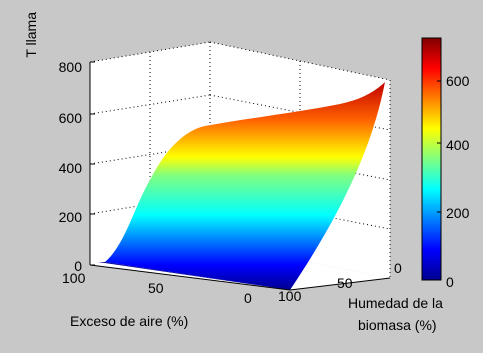 This screenshot has width=483, height=353. What do you see at coordinates (31, 35) in the screenshot?
I see `z-axis-label: T llama` at bounding box center [31, 35].